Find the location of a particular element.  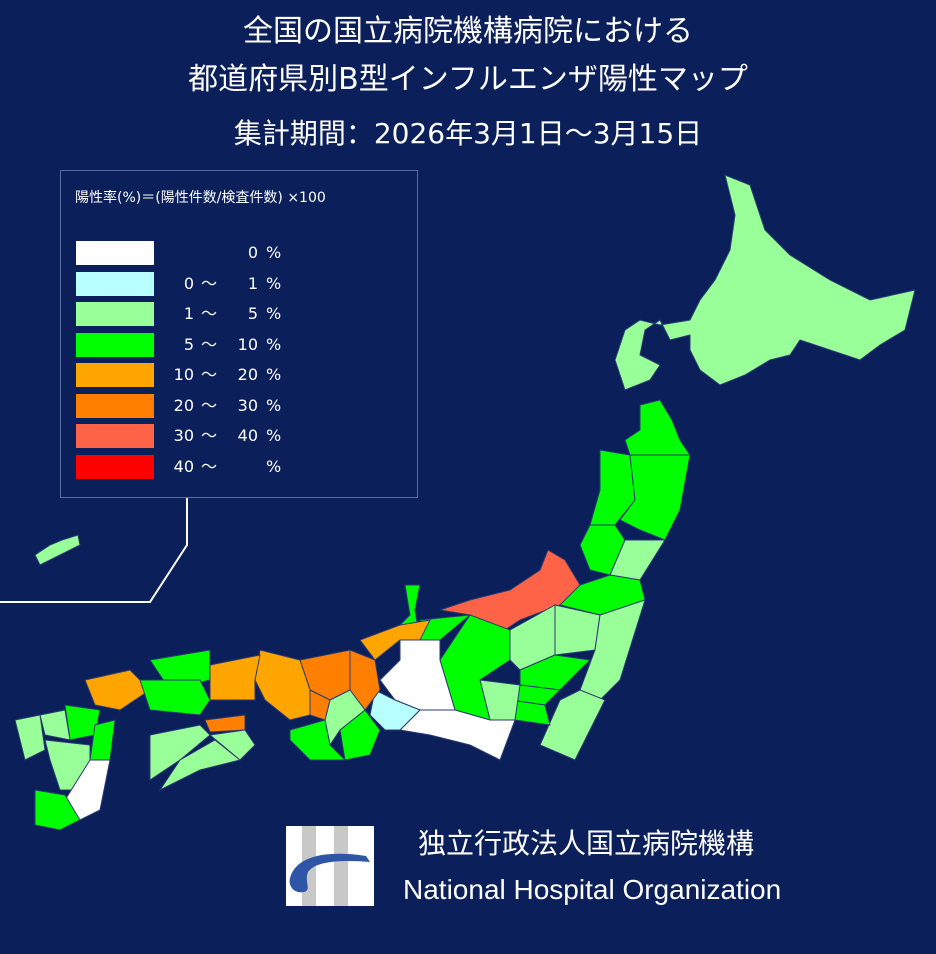

nho-logo is located at coordinates (330, 866).